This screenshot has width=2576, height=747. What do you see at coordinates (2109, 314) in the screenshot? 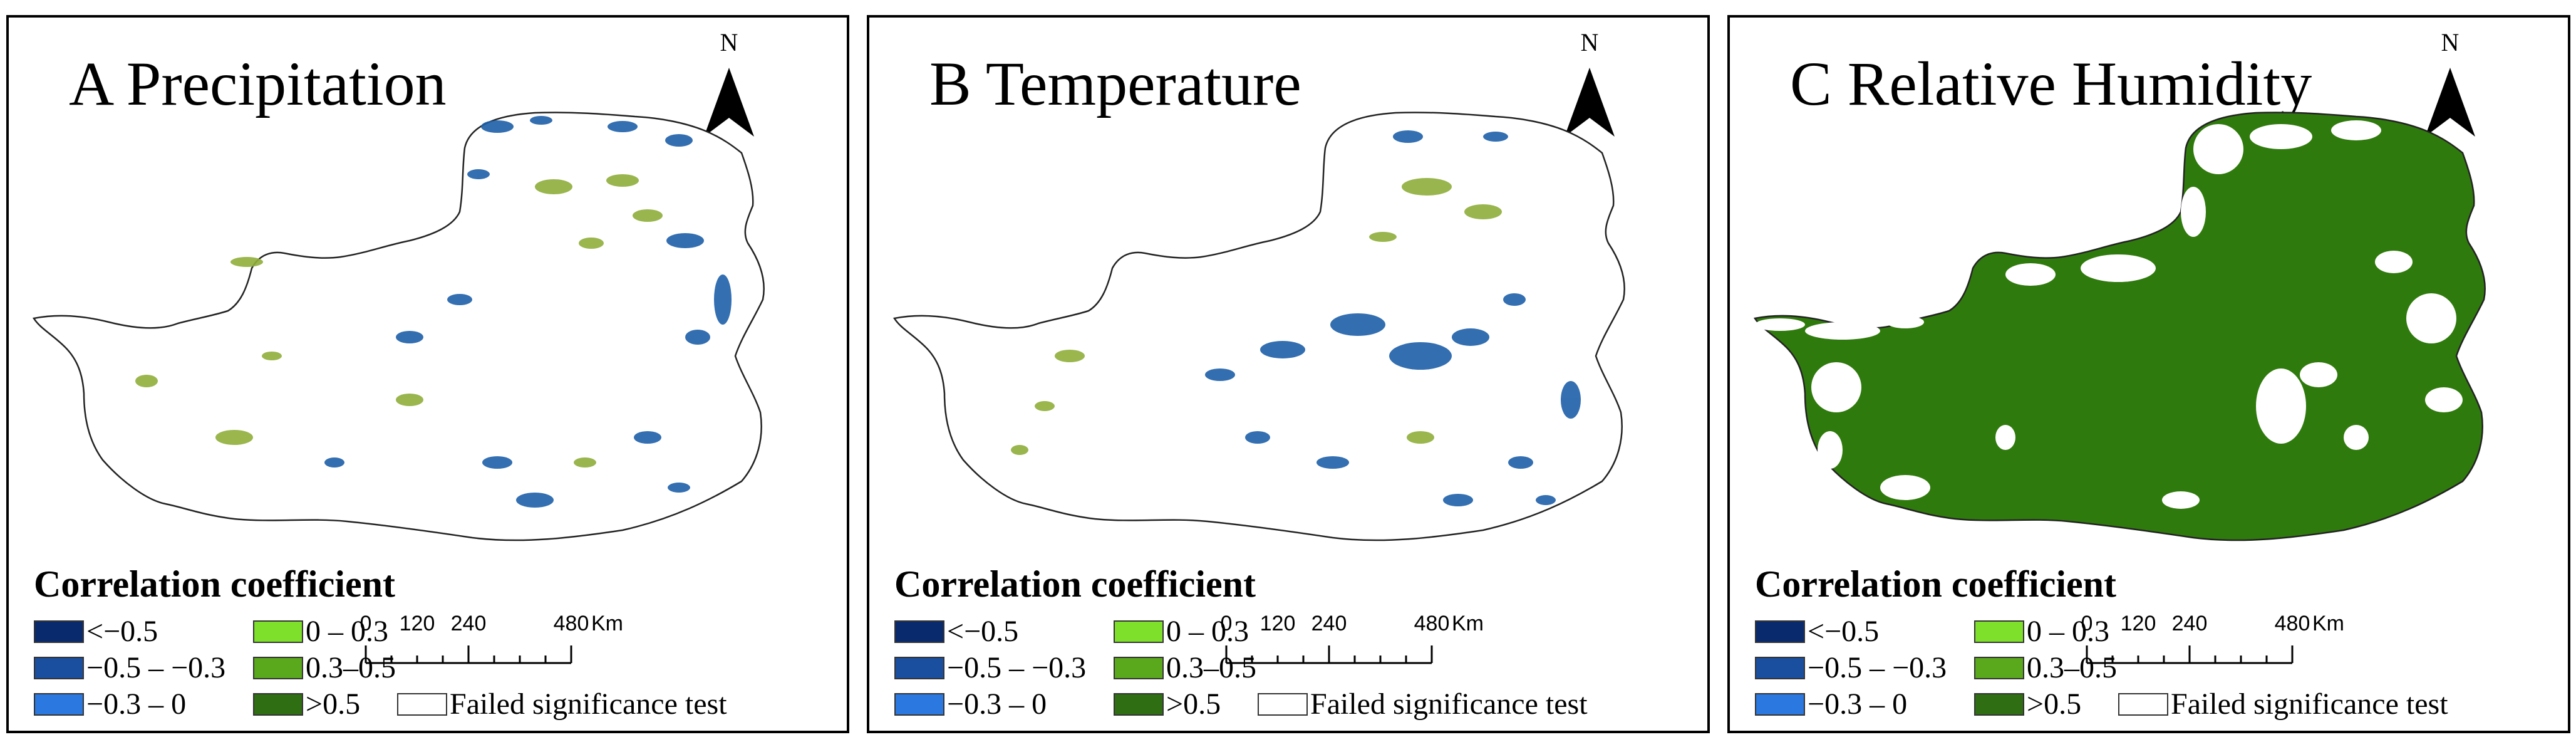
I see `non-significant-gaps` at bounding box center [2109, 314].